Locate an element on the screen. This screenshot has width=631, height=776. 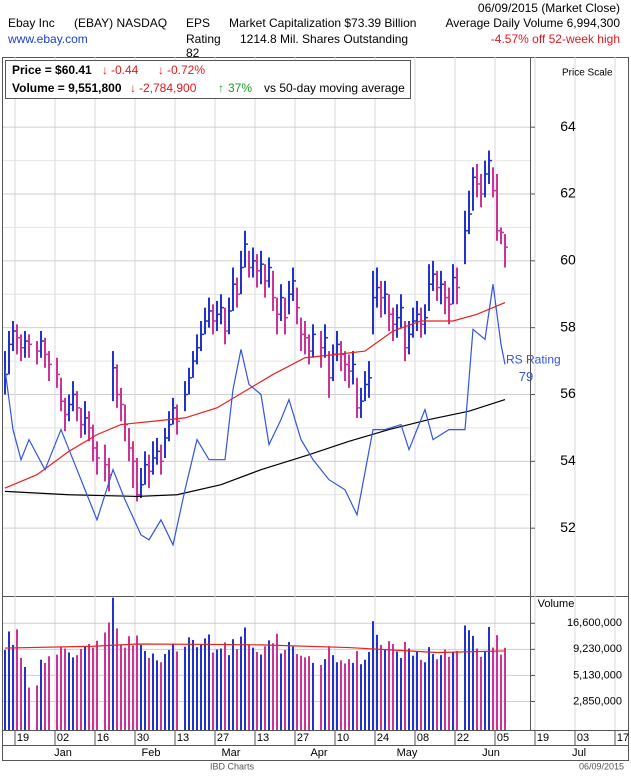
avg-volume: Average Daily Volume 6,994,300 is located at coordinates (532, 23).